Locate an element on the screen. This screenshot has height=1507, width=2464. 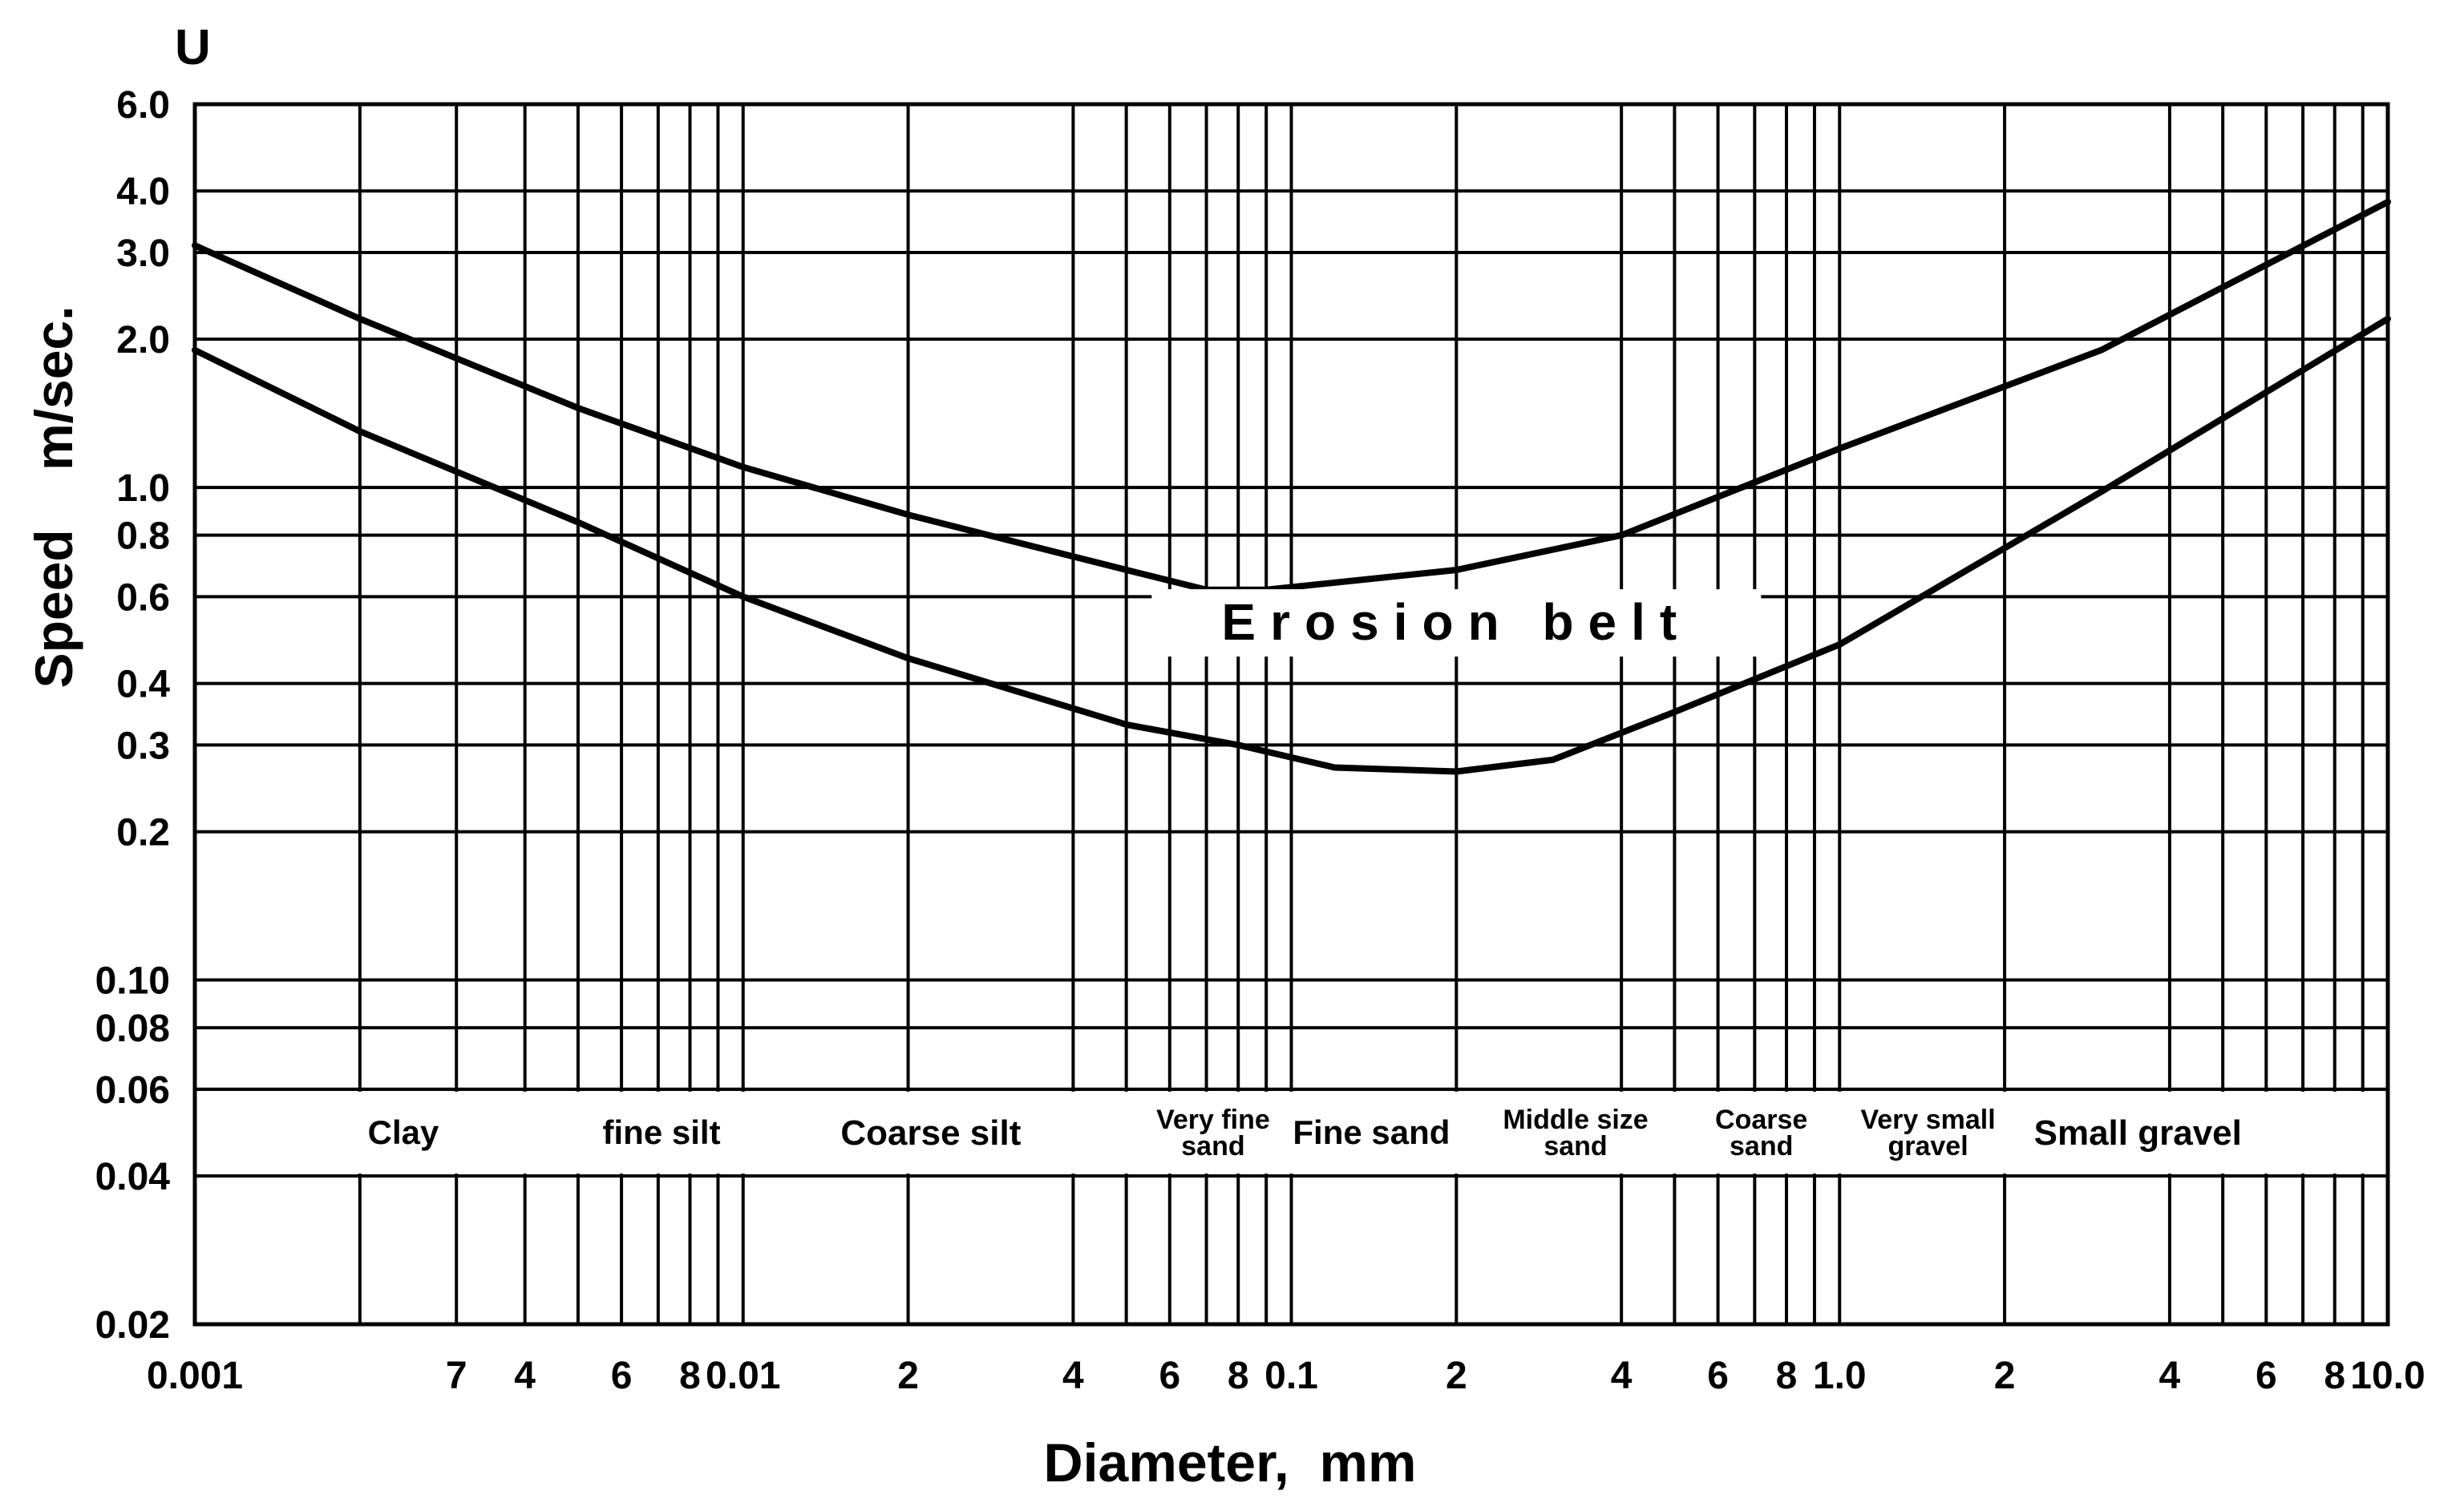
erosion-belt-label: Erosion belt is located at coordinates (1456, 622).